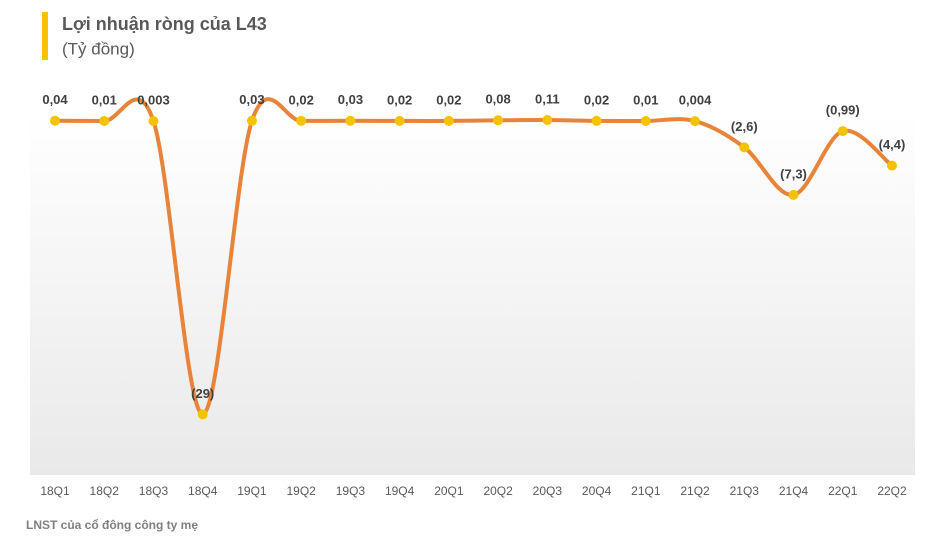 This screenshot has height=548, width=939. Describe the element at coordinates (547, 98) in the screenshot. I see `data-label: 0,11` at that location.